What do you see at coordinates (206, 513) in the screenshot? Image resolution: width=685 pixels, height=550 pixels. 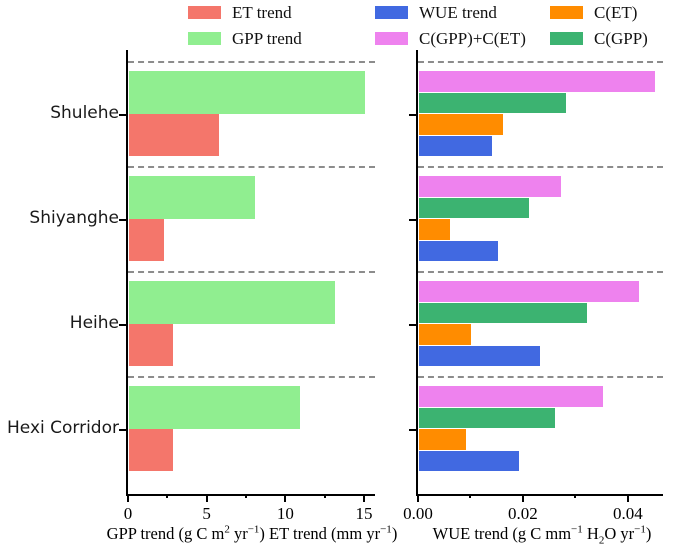 I see `x-axis-tick-label: 5` at bounding box center [206, 513].